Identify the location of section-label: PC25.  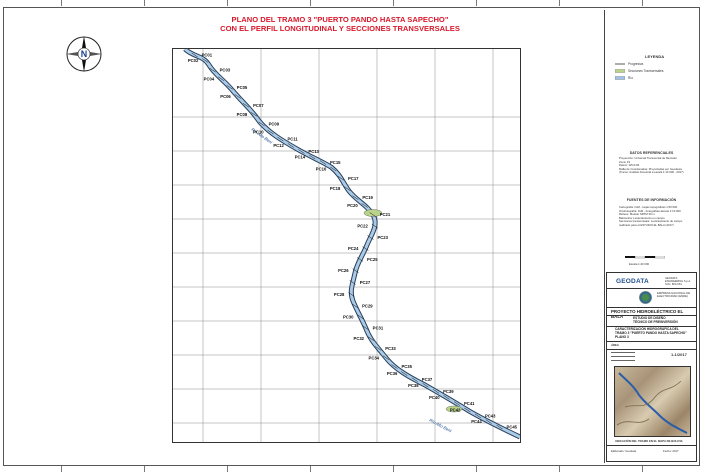
(372, 259).